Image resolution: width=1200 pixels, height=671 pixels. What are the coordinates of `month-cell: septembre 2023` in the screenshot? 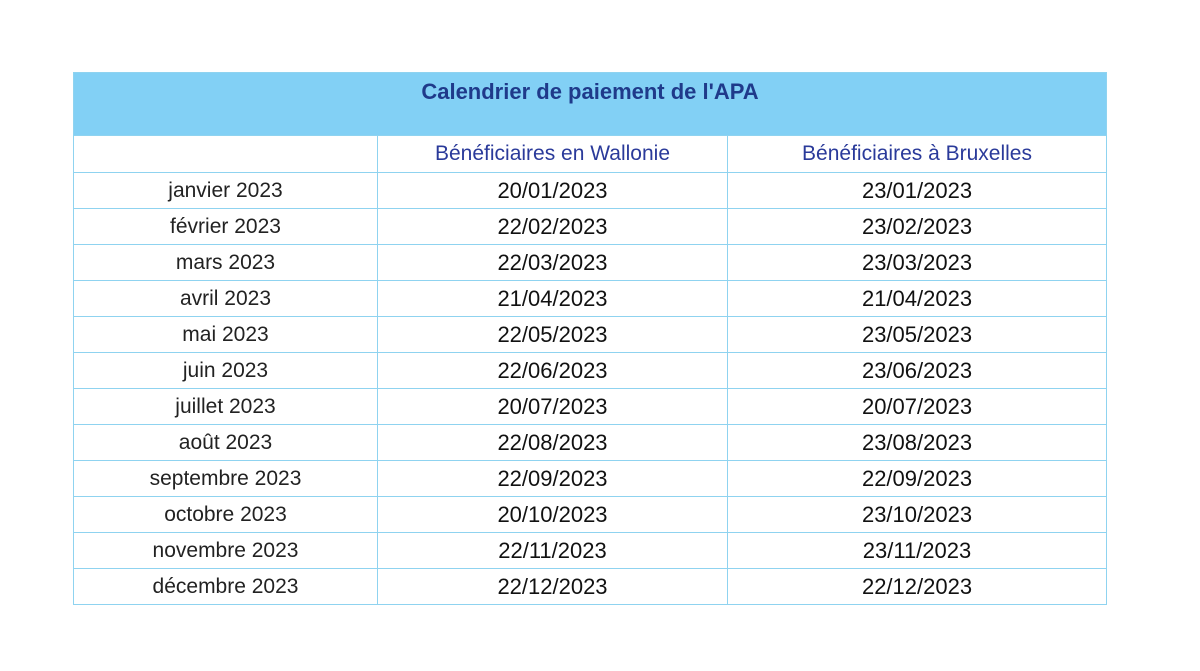 It's located at (225, 478).